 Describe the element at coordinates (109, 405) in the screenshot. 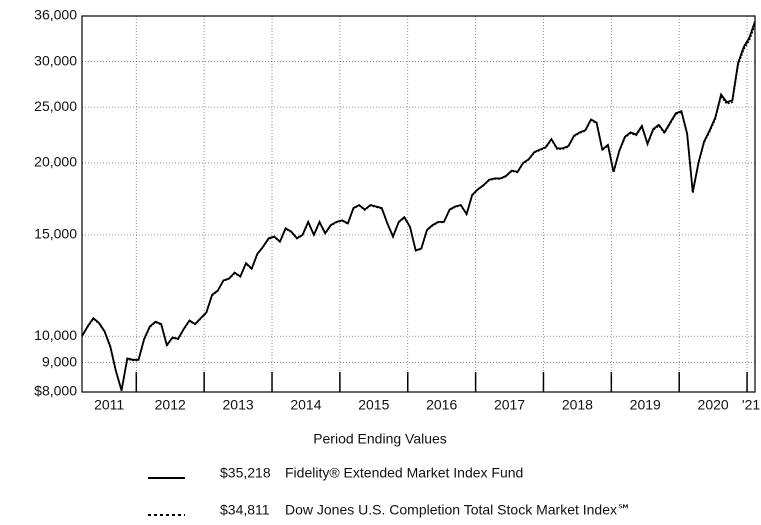

I see `x-tick-label: 2011` at that location.